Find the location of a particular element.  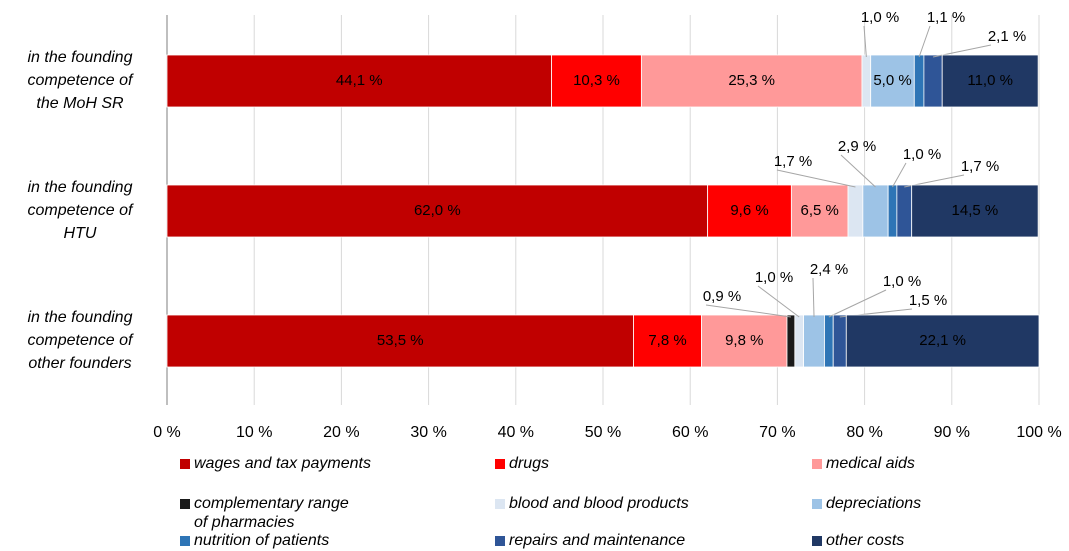

value-label: 11,0 % is located at coordinates (990, 80).